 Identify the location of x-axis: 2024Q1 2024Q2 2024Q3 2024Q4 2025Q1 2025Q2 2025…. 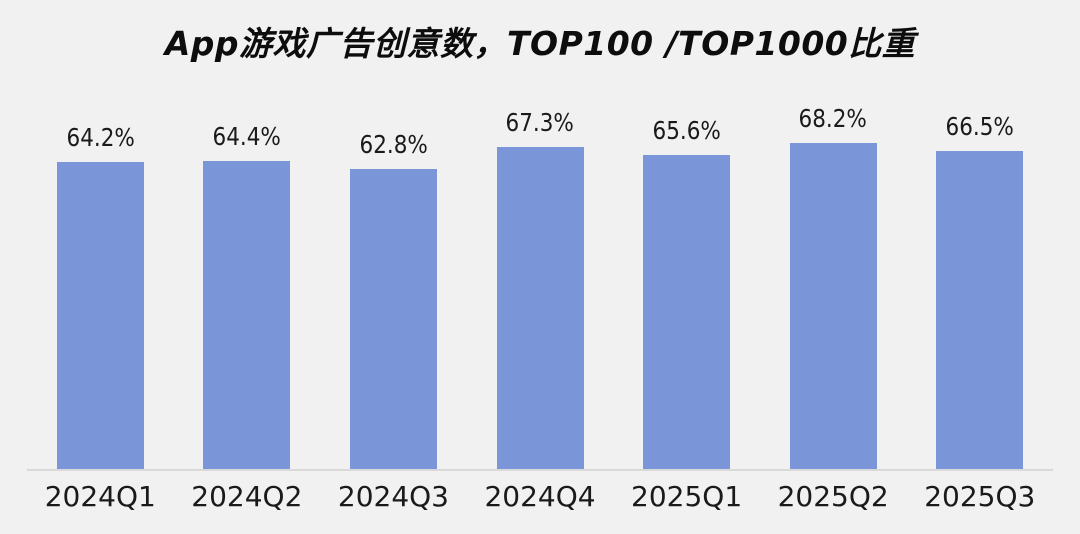
(540, 496).